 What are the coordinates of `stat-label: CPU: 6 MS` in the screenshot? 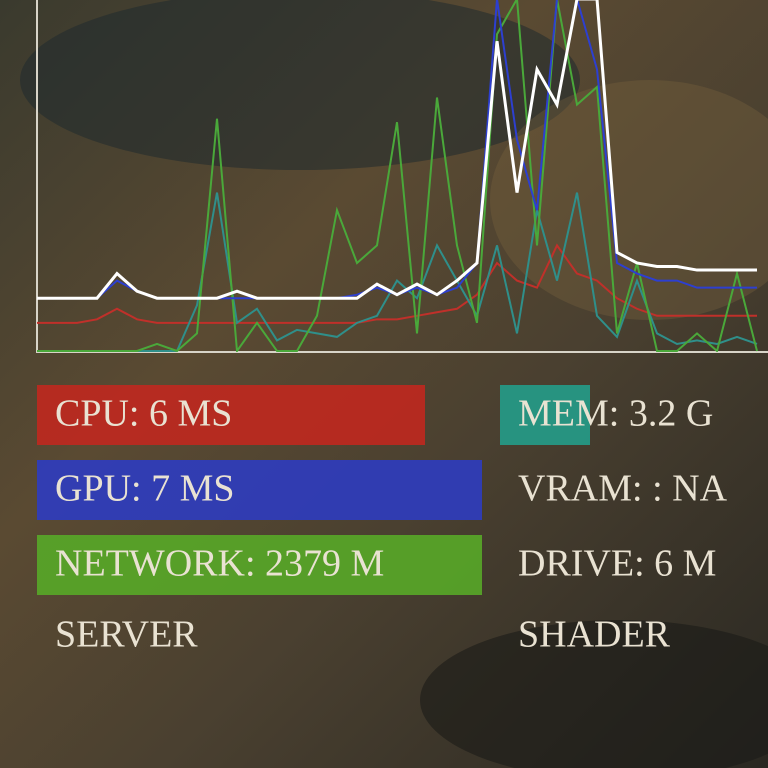 It's located at (143, 414).